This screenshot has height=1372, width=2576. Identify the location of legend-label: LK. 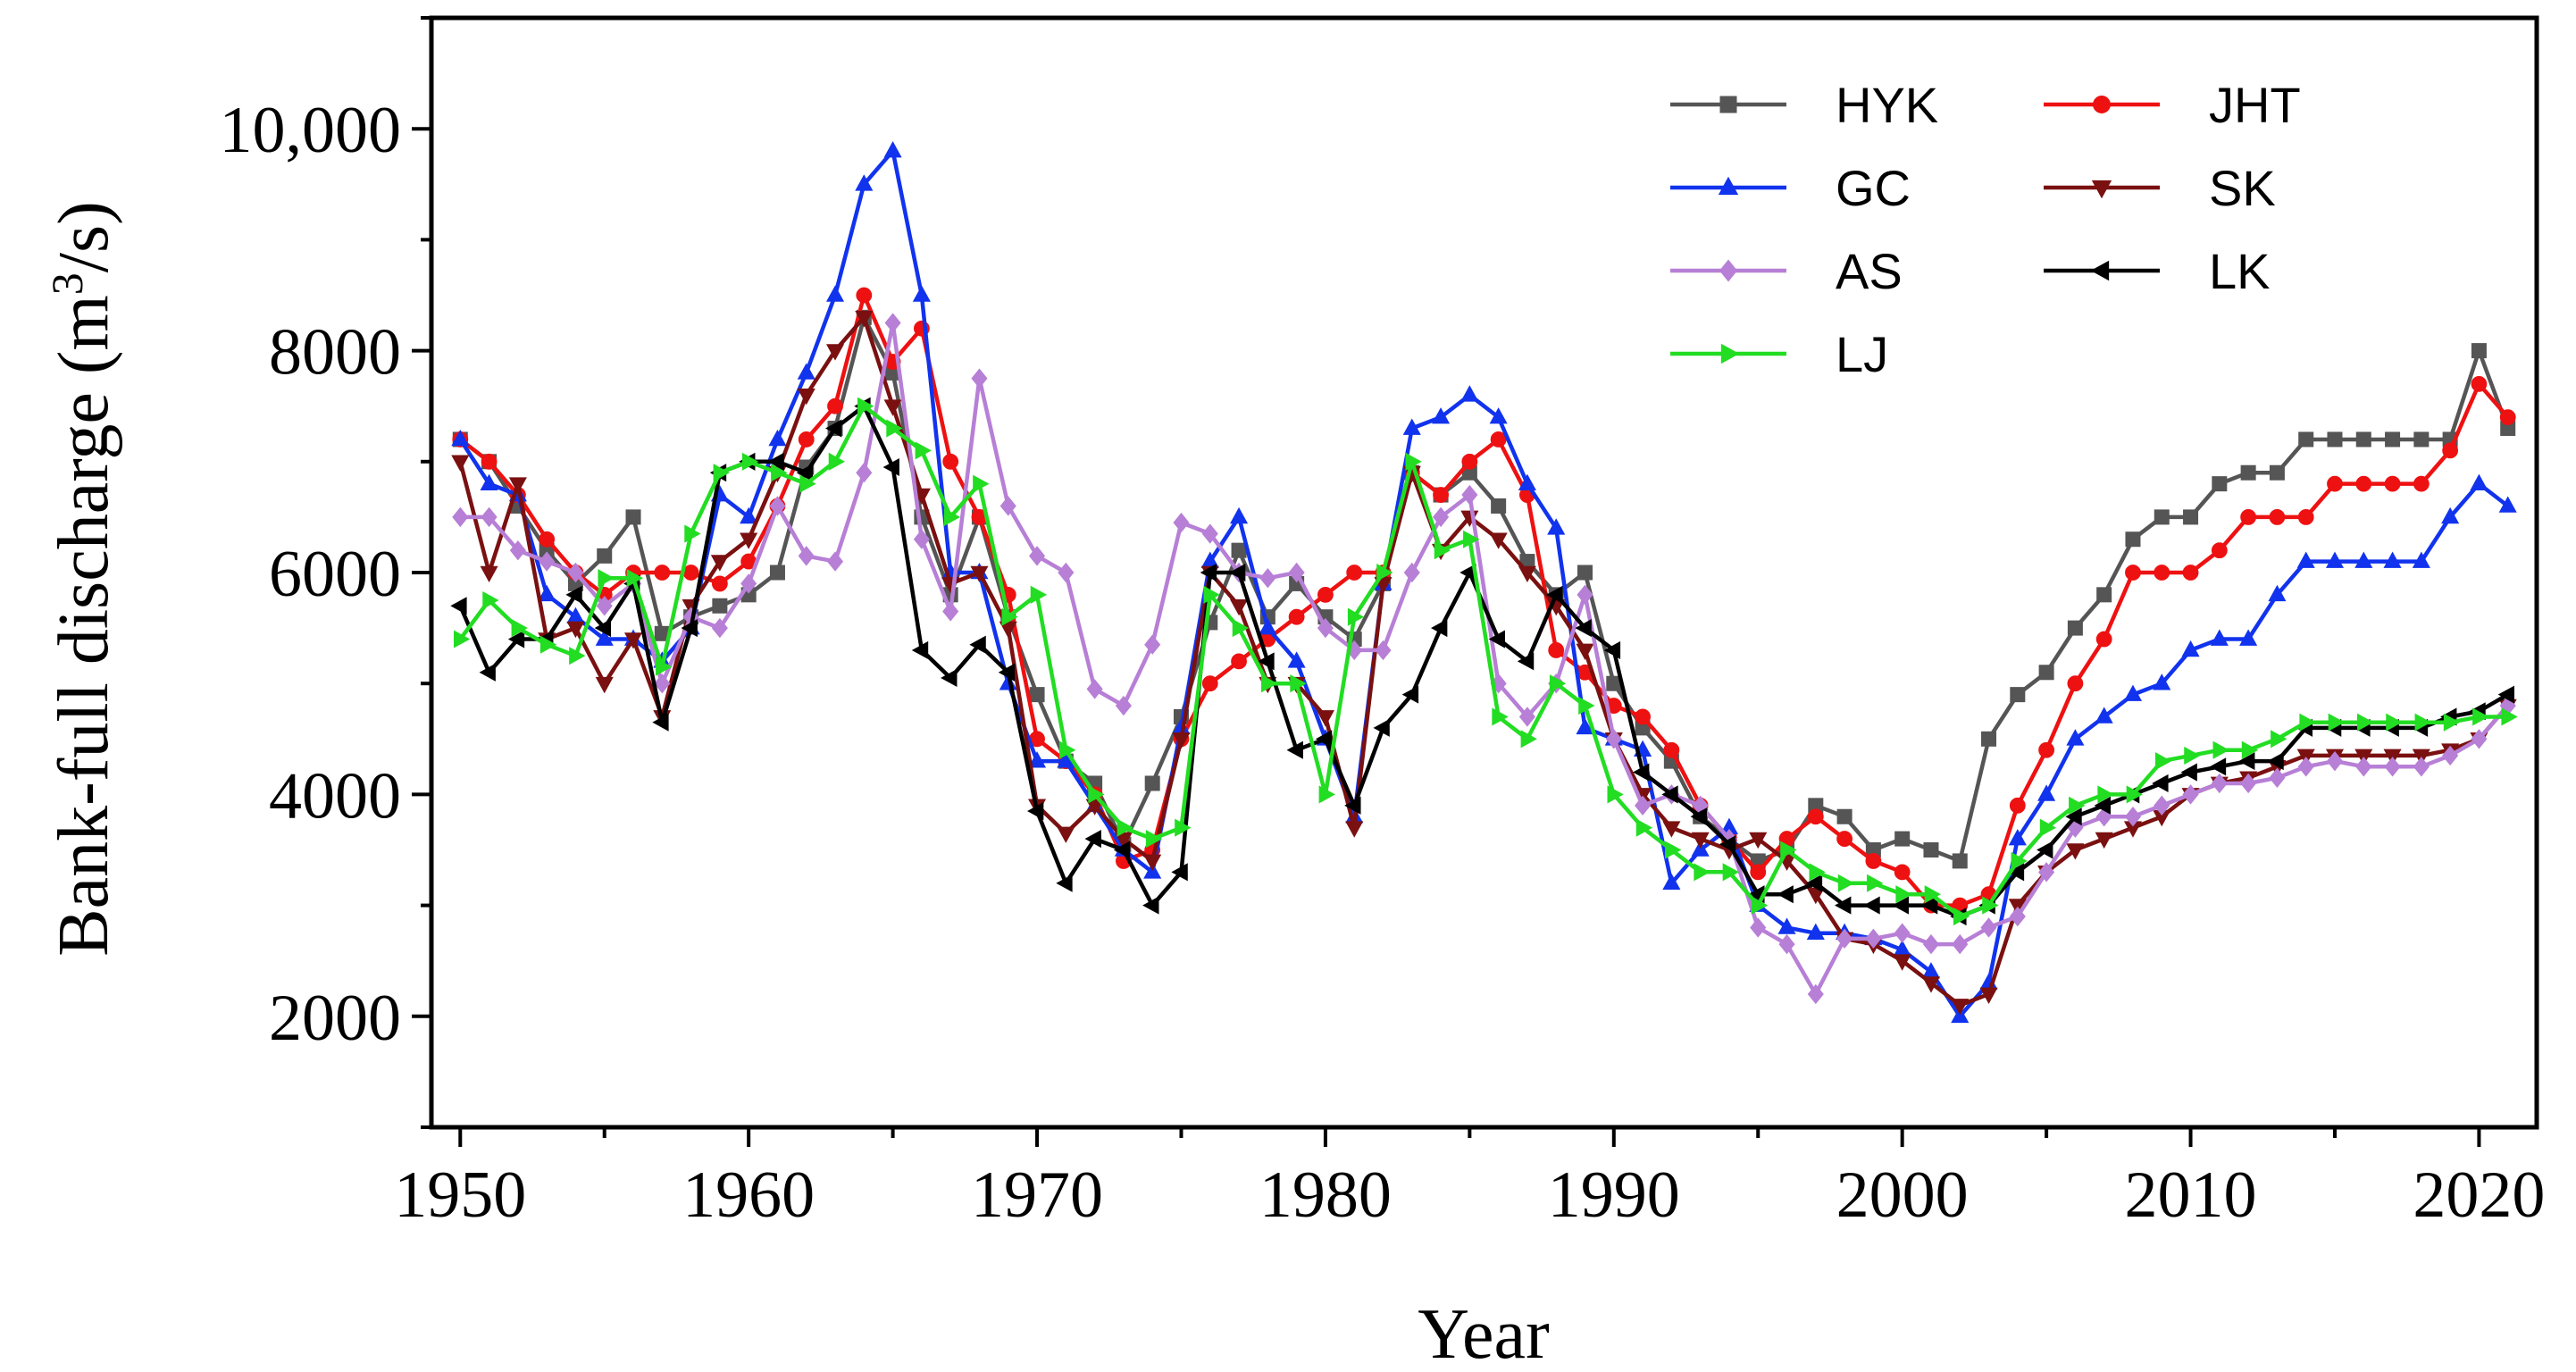
(2240, 271).